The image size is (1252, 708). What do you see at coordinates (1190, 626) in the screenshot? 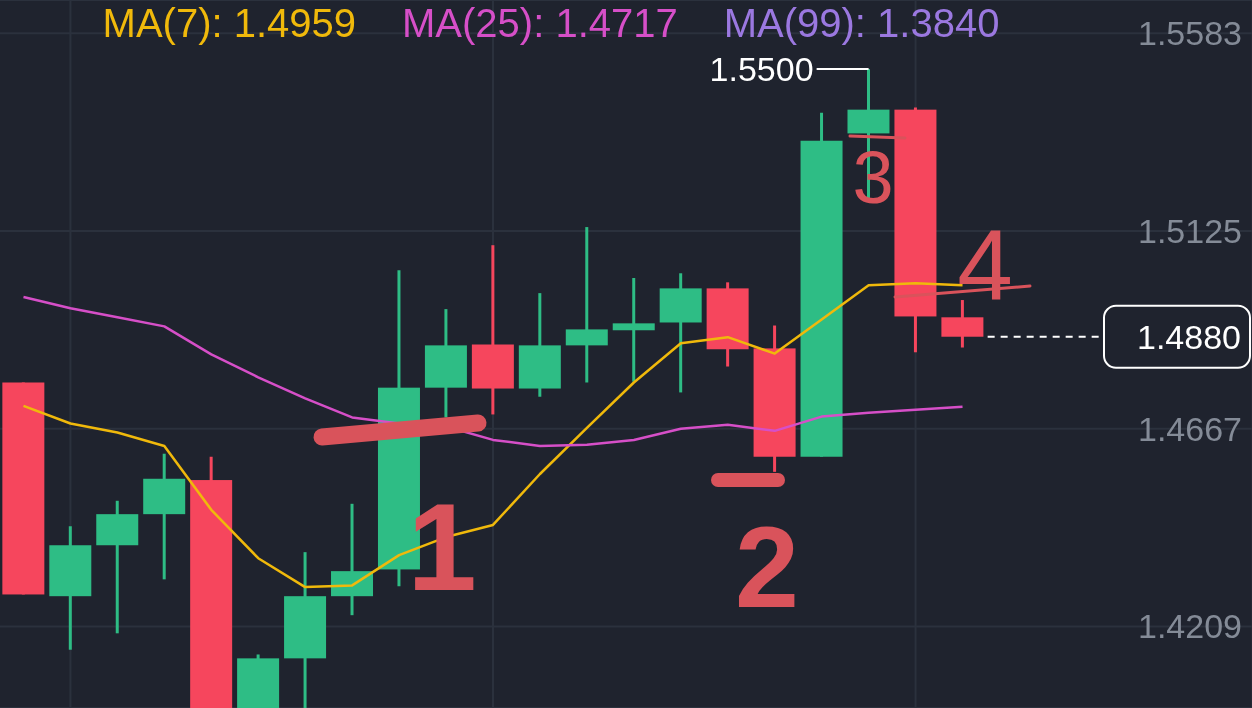
I see `y-tick-label: 1.4209` at bounding box center [1190, 626].